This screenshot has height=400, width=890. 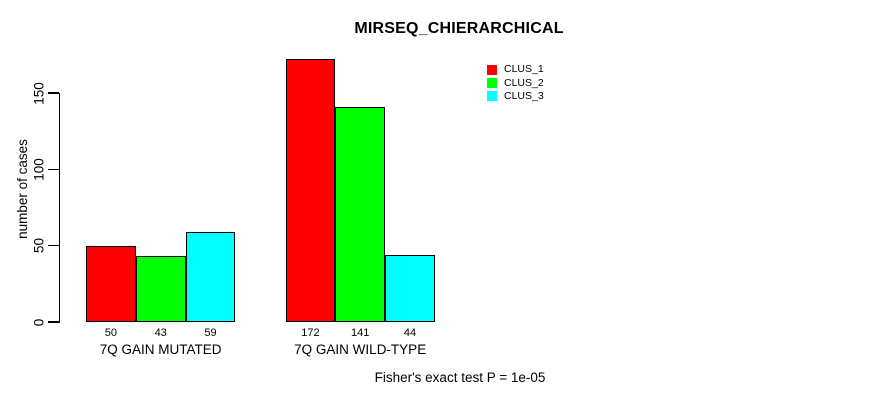 I want to click on legend-item: CLUS_3, so click(x=515, y=96).